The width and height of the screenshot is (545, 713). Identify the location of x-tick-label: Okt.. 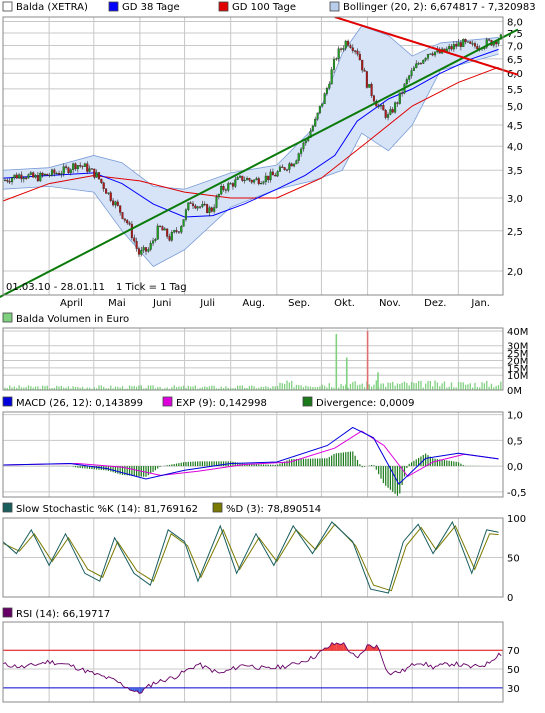
(344, 303).